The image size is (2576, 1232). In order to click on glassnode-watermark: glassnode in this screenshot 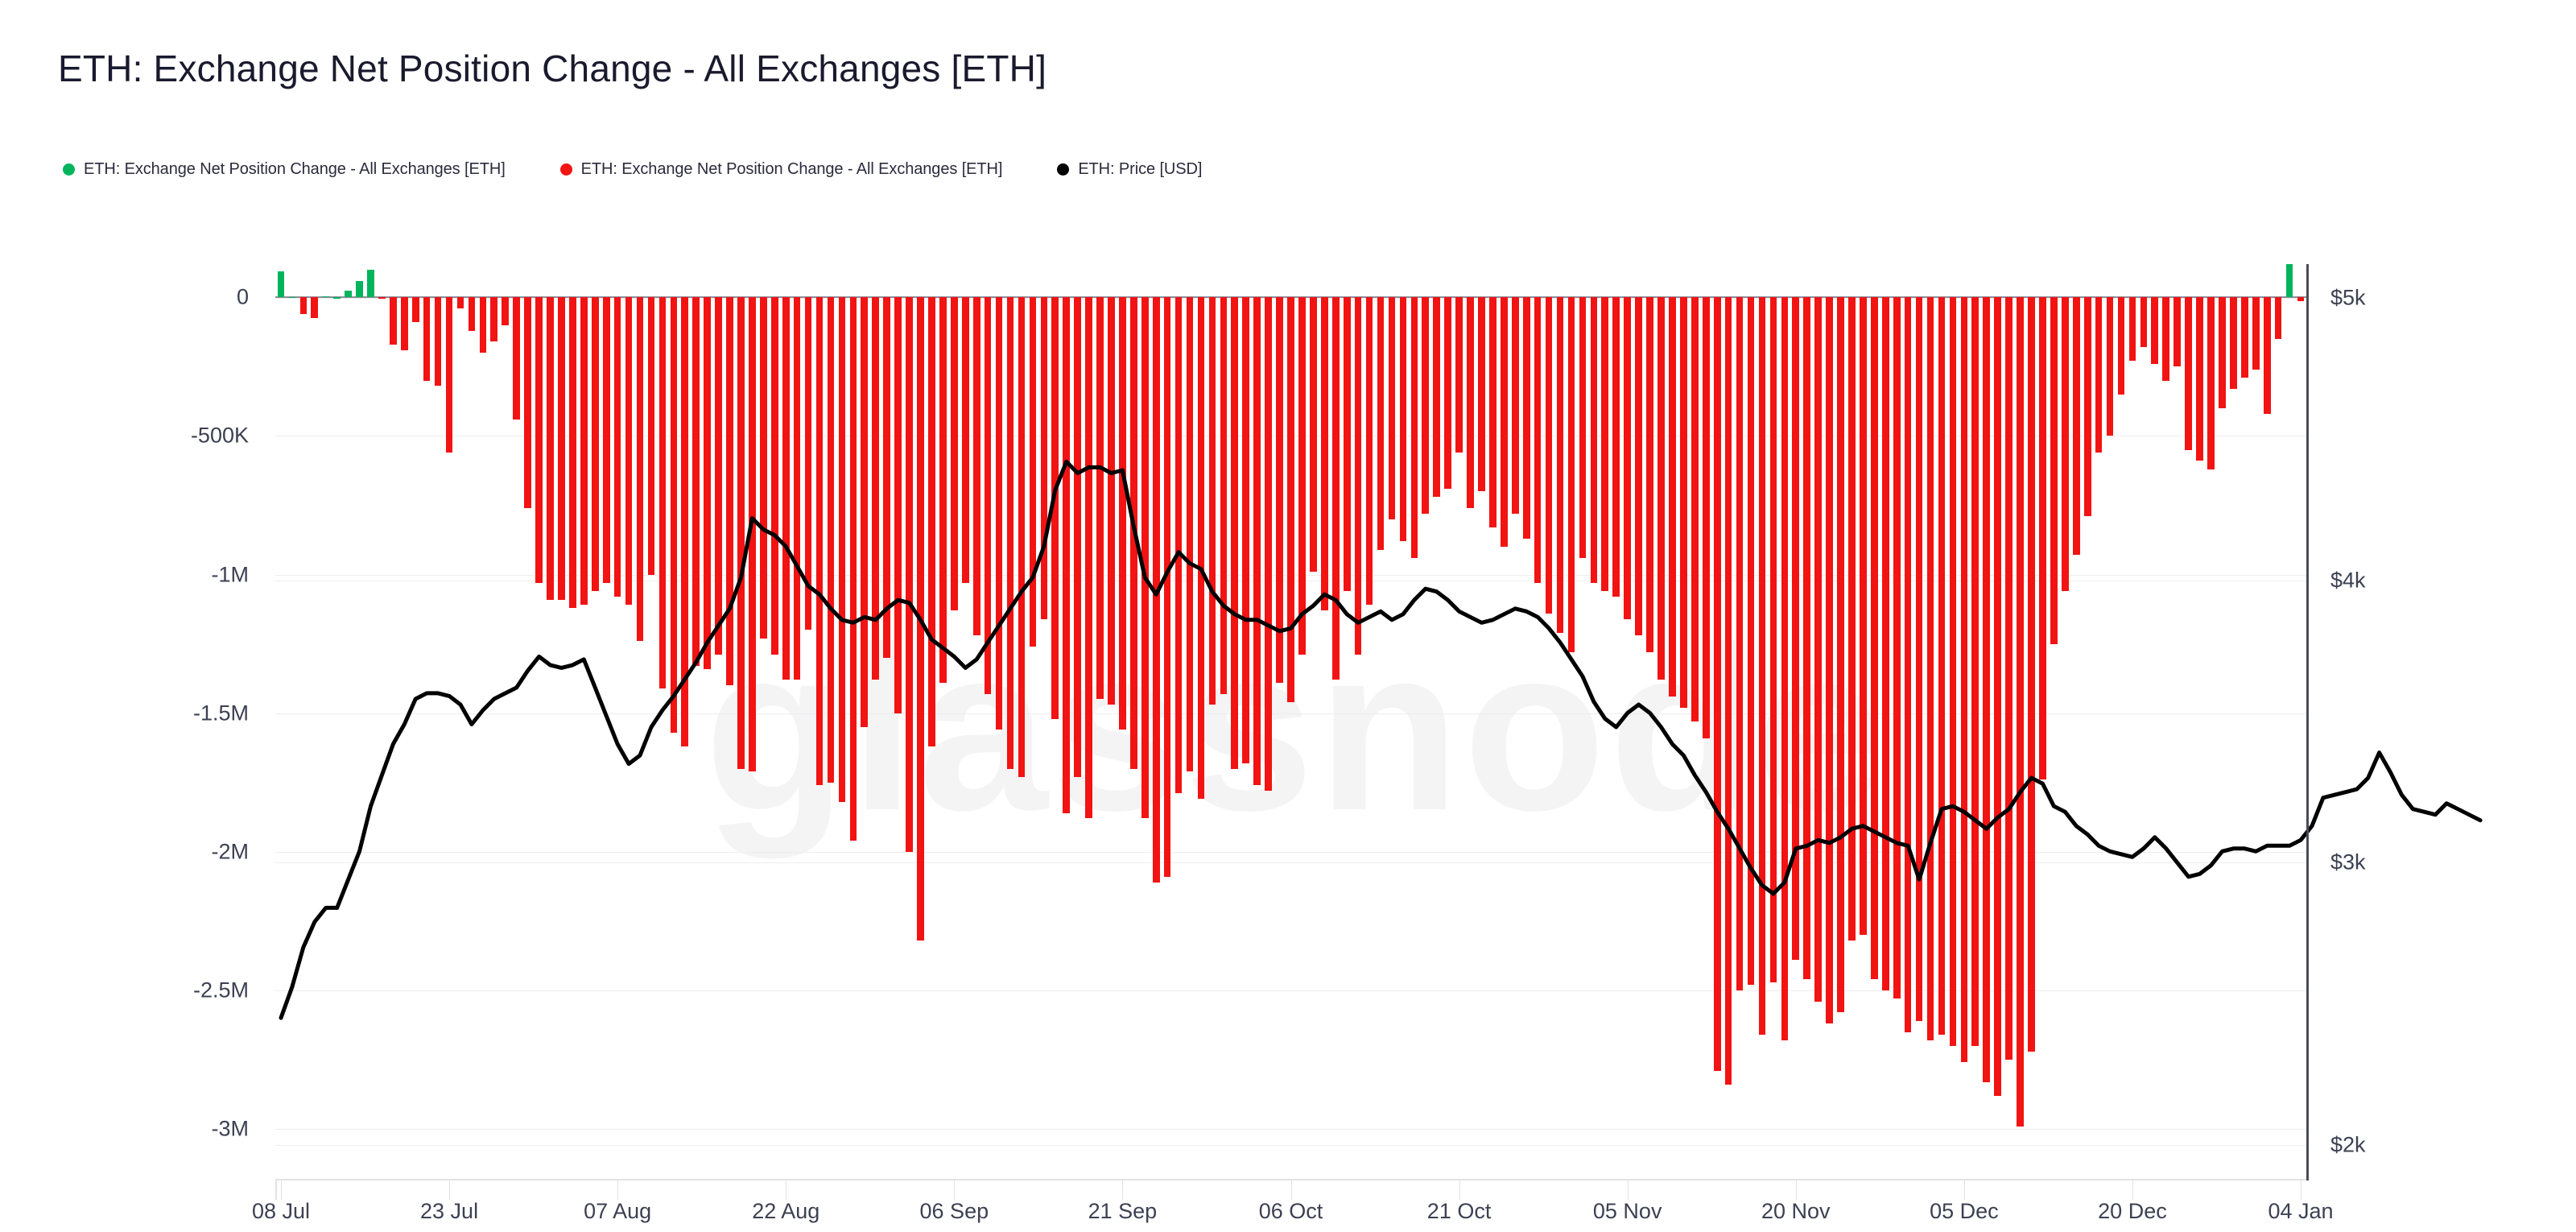, I will do `click(1296, 728)`.